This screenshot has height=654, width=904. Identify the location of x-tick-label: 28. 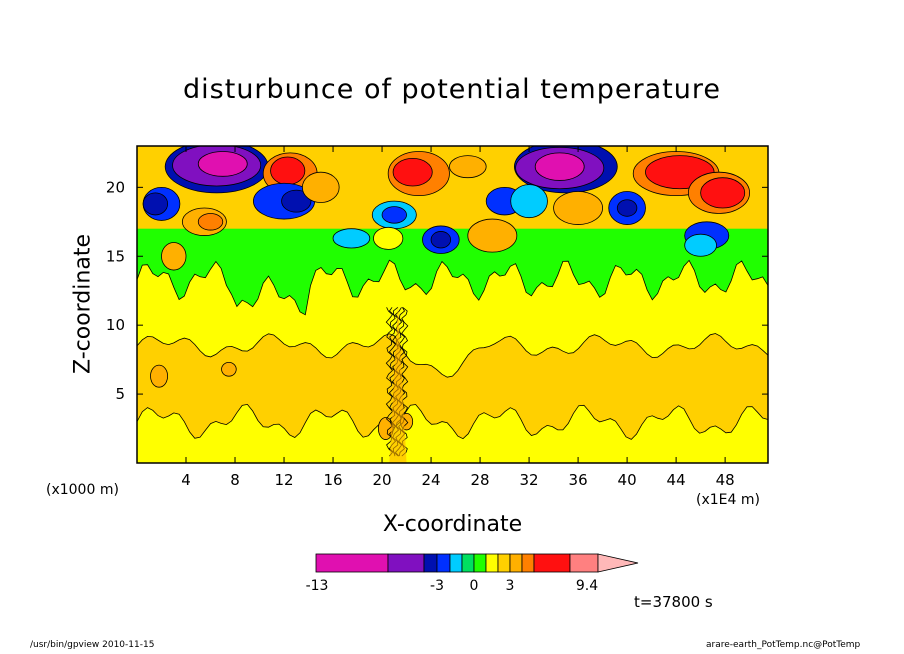
(480, 480).